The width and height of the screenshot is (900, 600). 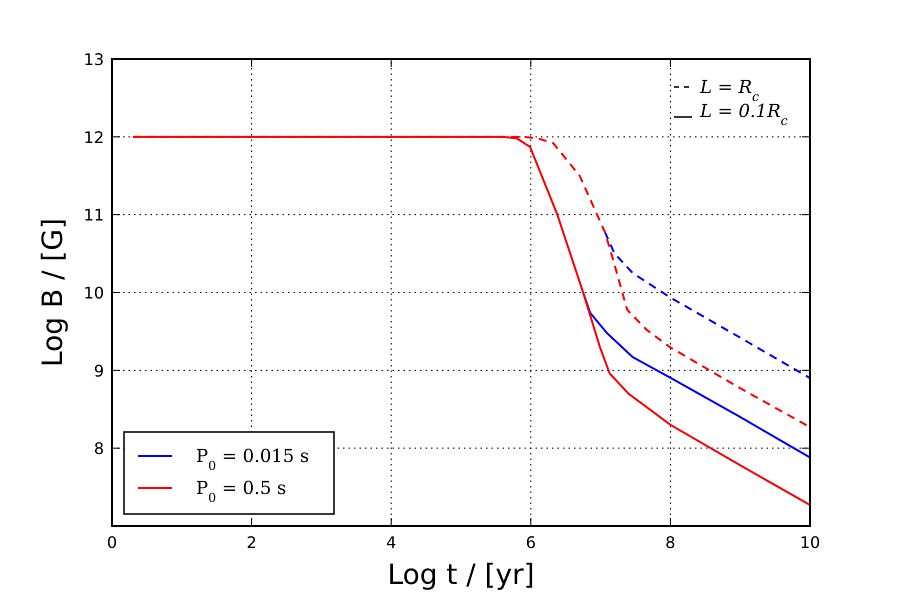 What do you see at coordinates (99, 370) in the screenshot?
I see `y-tick-label: 9` at bounding box center [99, 370].